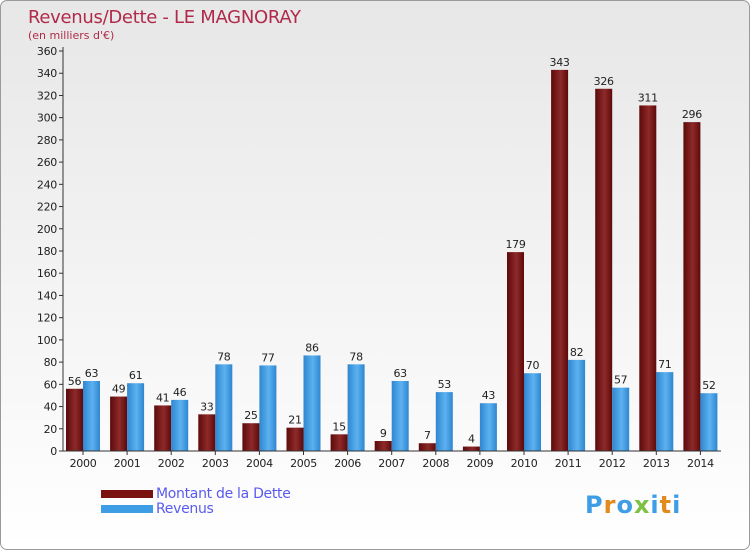 Image resolution: width=750 pixels, height=550 pixels. Describe the element at coordinates (444, 421) in the screenshot. I see `bar-revenue-2008` at that location.